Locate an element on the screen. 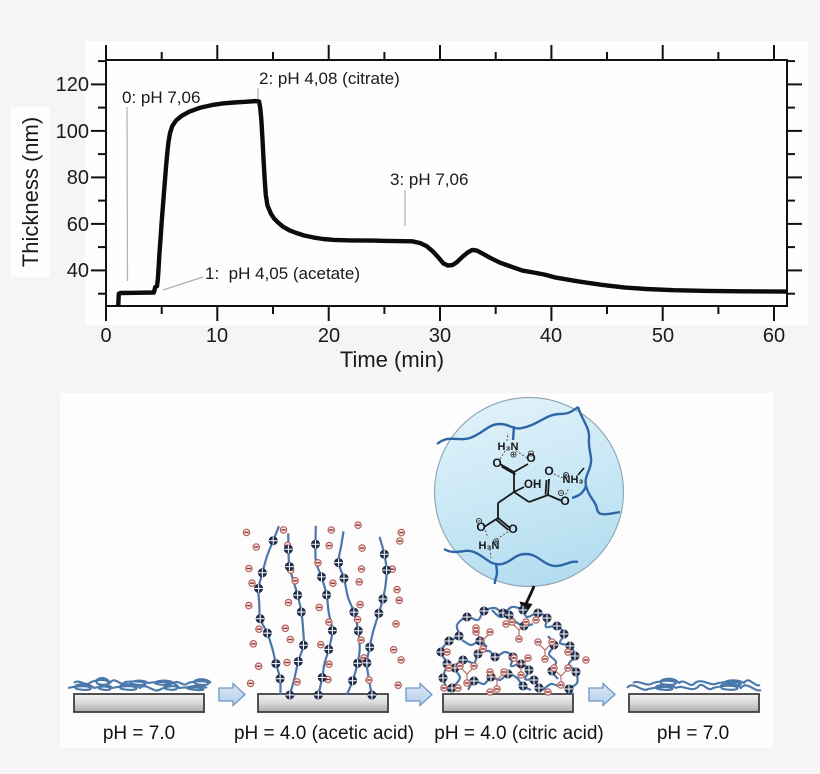 The height and width of the screenshot is (774, 820). svg-text: pH = 4.0 (citric acid) is located at coordinates (518, 733).